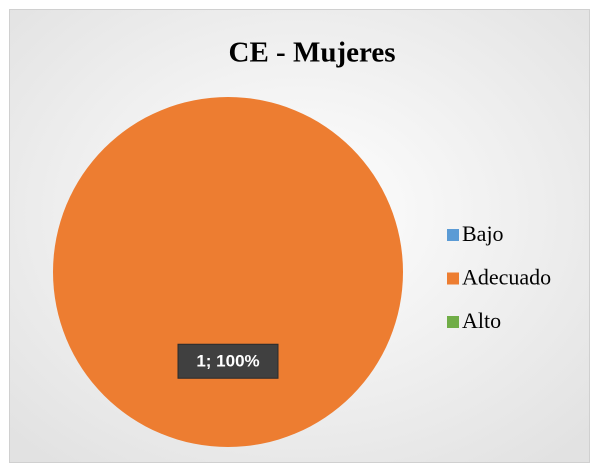  Describe the element at coordinates (481, 320) in the screenshot. I see `legend-label: Alto` at that location.